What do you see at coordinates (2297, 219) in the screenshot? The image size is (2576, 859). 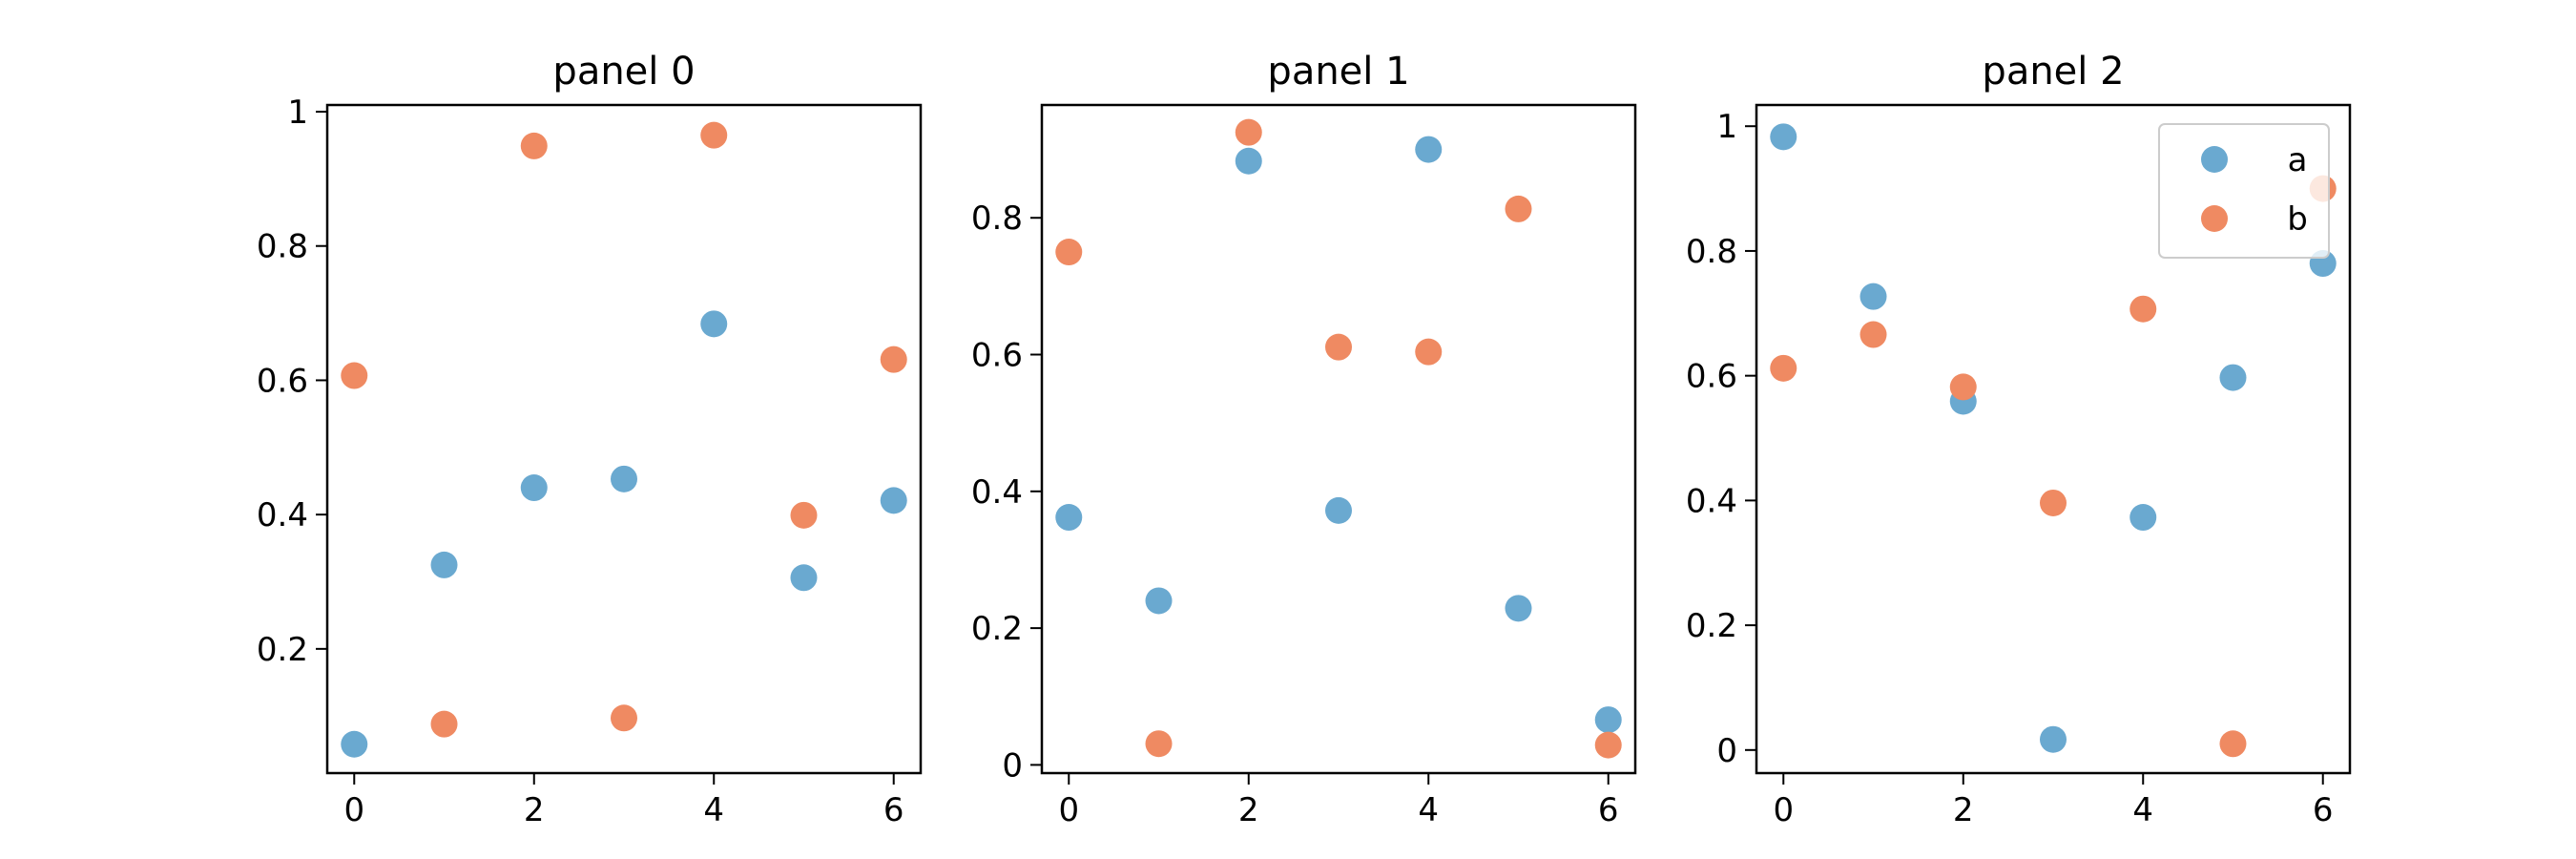 I see `legend-label-b: b` at bounding box center [2297, 219].